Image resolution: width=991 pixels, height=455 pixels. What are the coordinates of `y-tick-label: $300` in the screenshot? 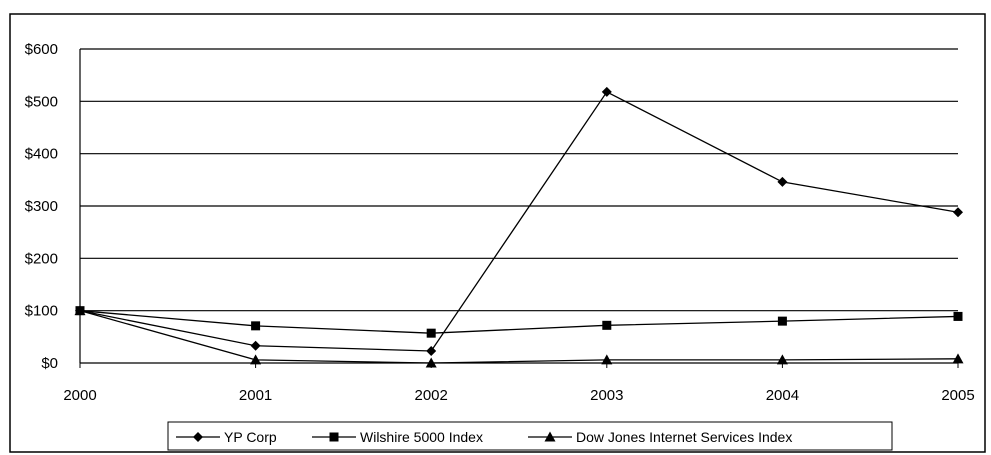 It's located at (41, 206).